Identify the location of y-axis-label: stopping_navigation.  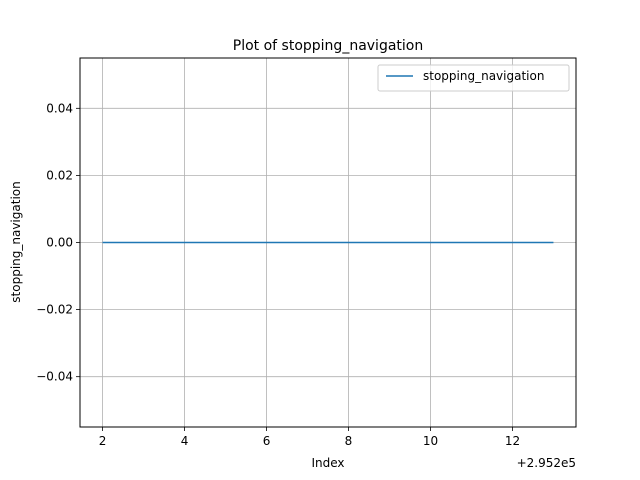
(16, 241).